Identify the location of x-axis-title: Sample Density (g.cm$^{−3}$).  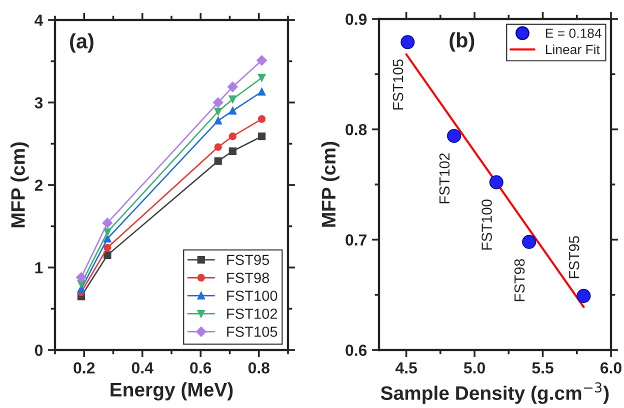
(494, 393).